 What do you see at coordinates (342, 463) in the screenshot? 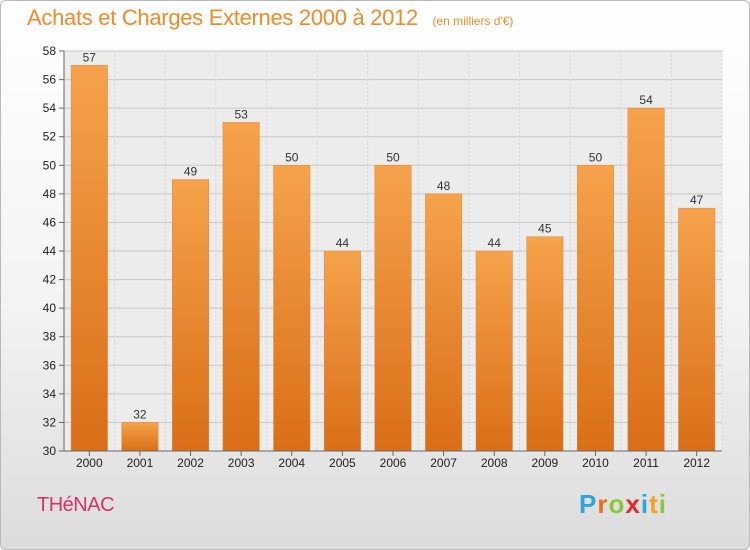
I see `x-tick-label: 2005` at bounding box center [342, 463].